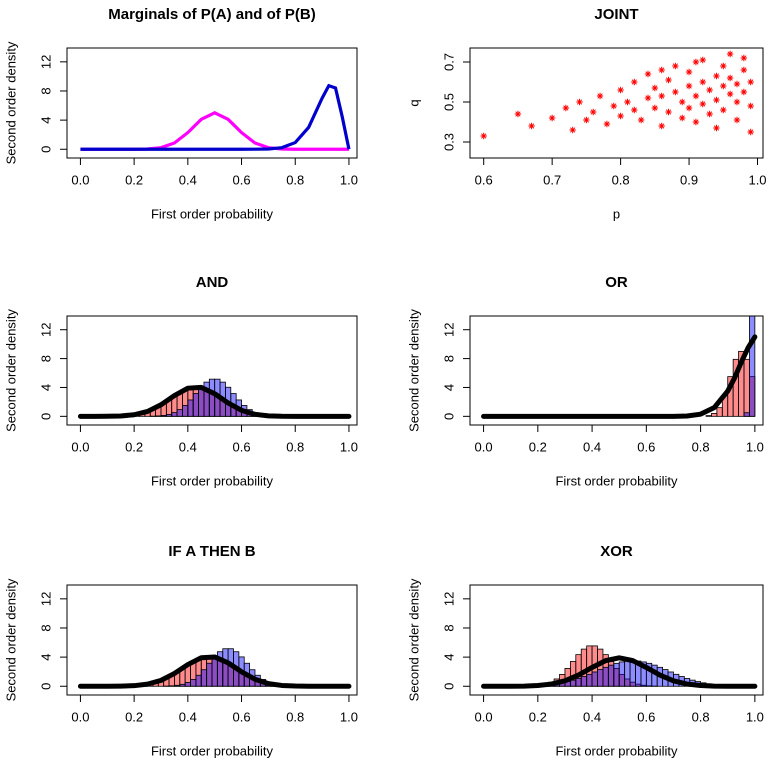  Describe the element at coordinates (212, 282) in the screenshot. I see `chart-title: AND` at that location.